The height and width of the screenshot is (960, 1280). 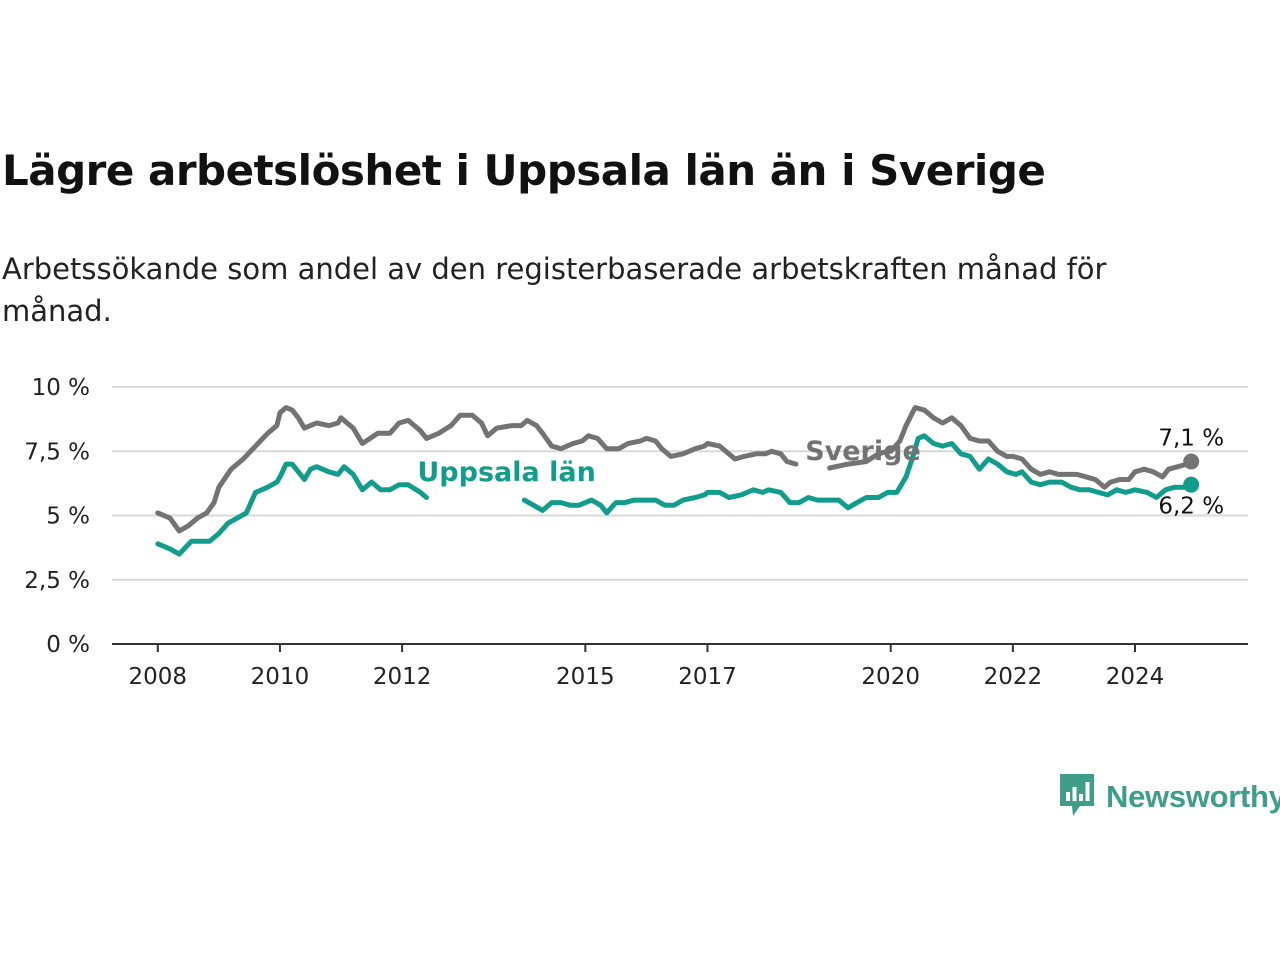 What do you see at coordinates (890, 677) in the screenshot?
I see `x-tick-label: 2020` at bounding box center [890, 677].